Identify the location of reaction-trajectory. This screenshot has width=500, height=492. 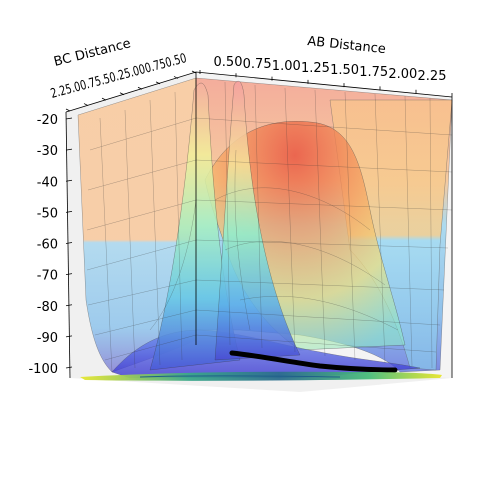
(313, 361).